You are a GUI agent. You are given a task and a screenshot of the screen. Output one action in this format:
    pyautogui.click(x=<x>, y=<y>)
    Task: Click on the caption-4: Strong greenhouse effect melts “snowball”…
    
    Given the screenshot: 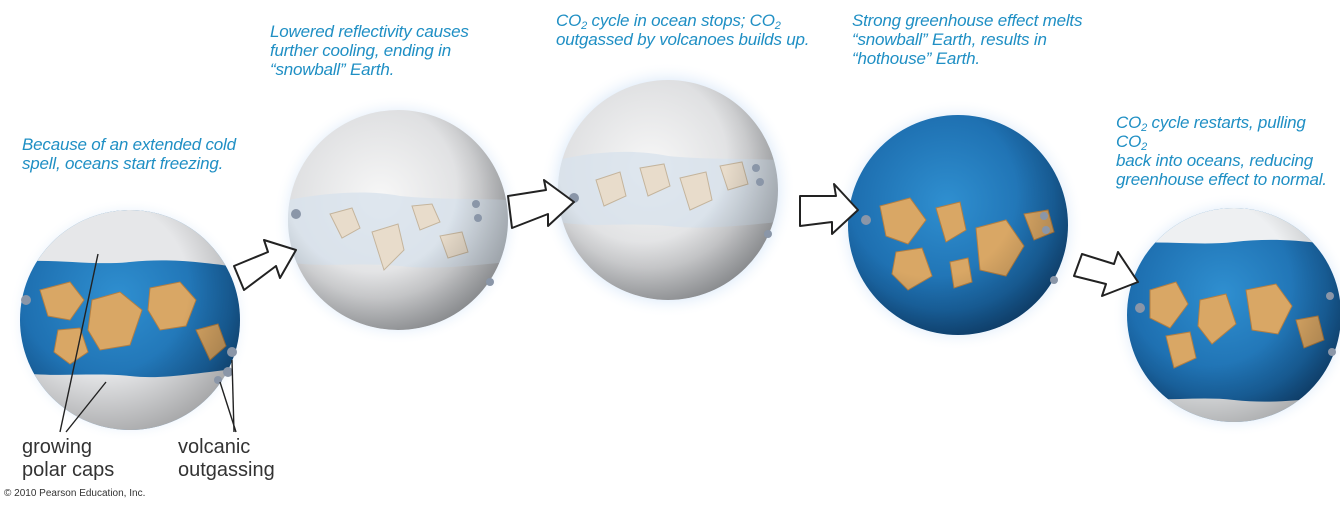 What is the action you would take?
    pyautogui.click(x=967, y=39)
    